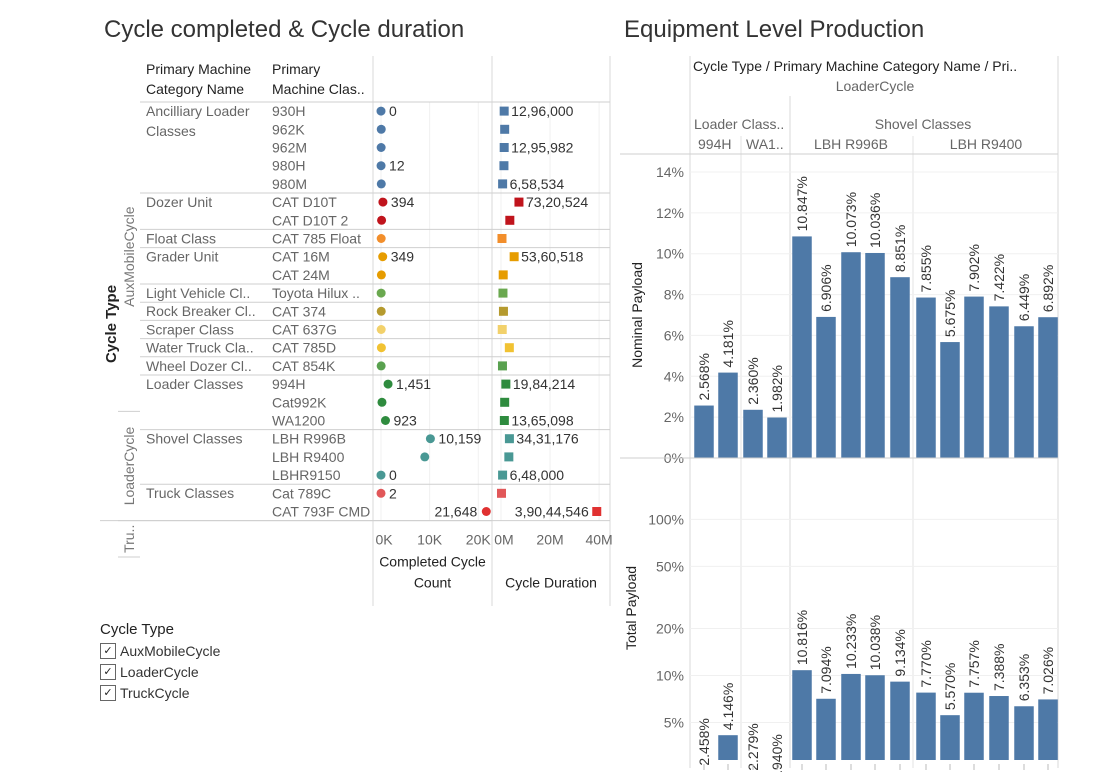 The image size is (1109, 772). What do you see at coordinates (674, 376) in the screenshot?
I see `nominal-tick-label: 4%` at bounding box center [674, 376].